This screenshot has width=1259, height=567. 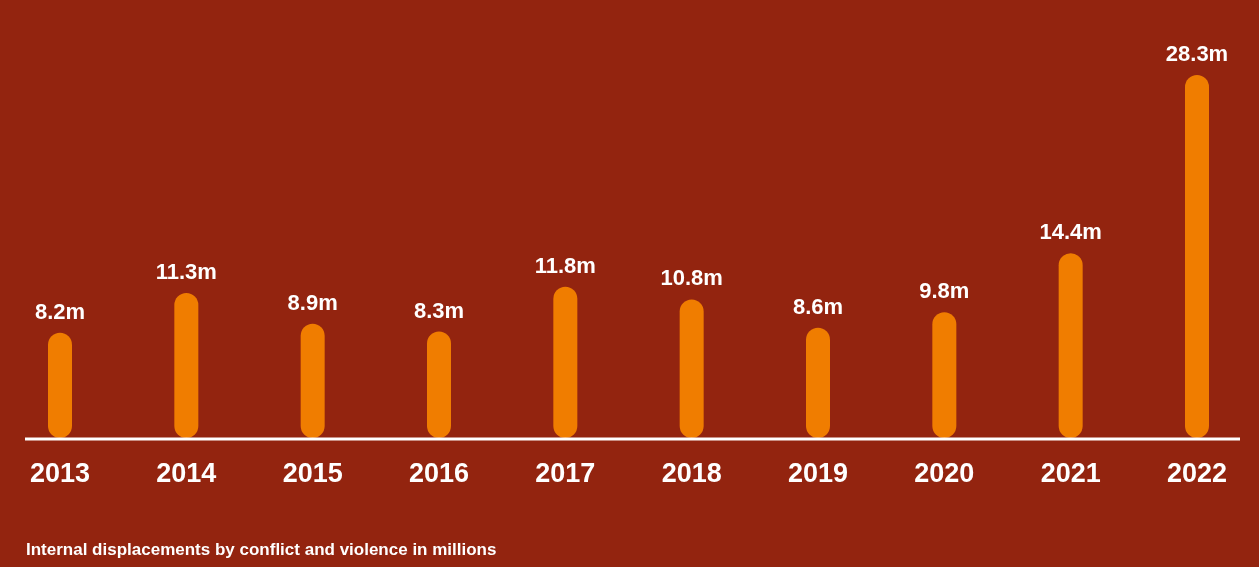 I want to click on x-tick-label: 2013, so click(x=60, y=473).